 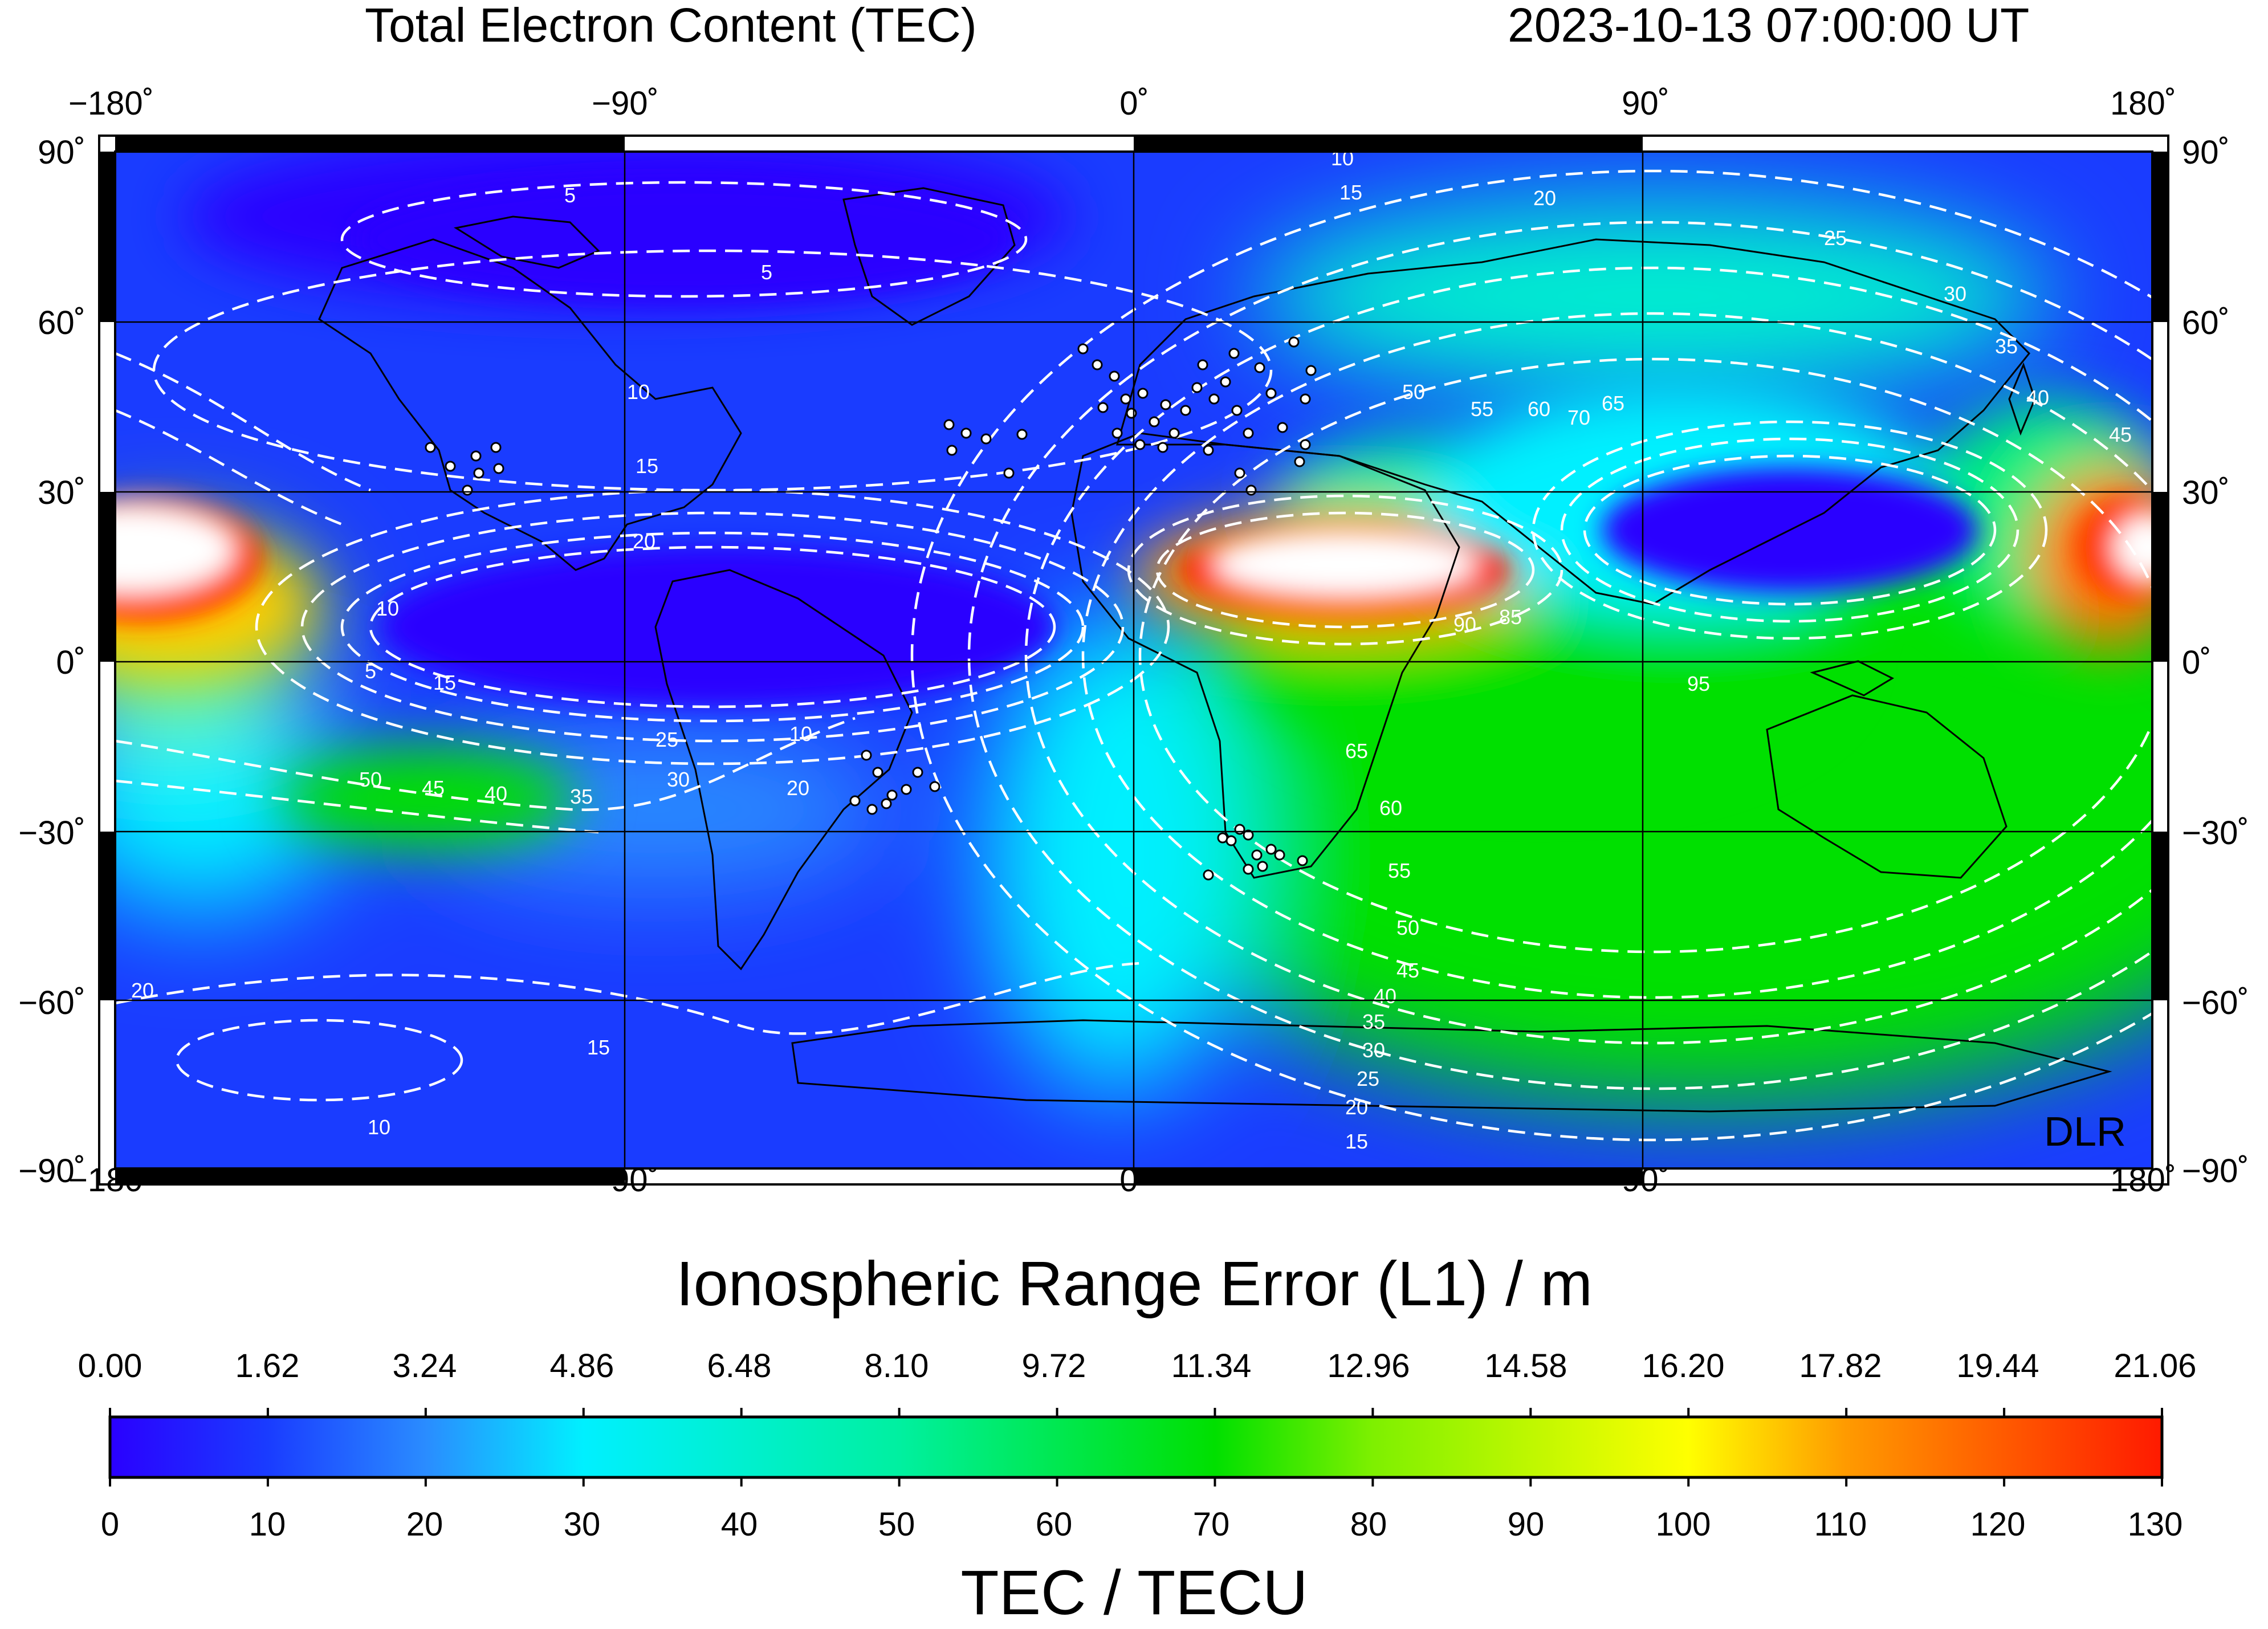 What do you see at coordinates (51, 1002) in the screenshot?
I see `left-lat-label: −60˚` at bounding box center [51, 1002].